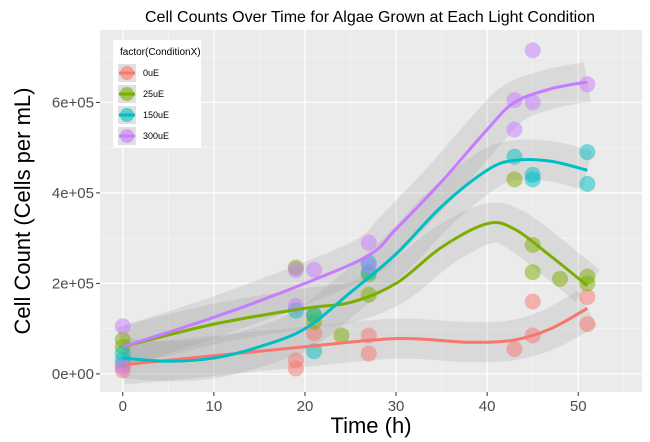  What do you see at coordinates (370, 425) in the screenshot?
I see `x-axis-label: Time (h)` at bounding box center [370, 425].